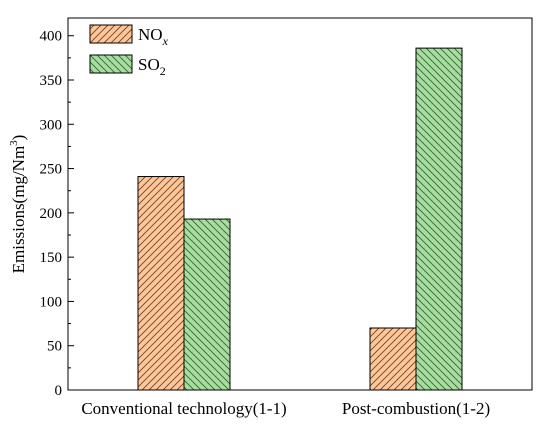 The height and width of the screenshot is (426, 550). I want to click on legend: NOx SO2, so click(129, 51).